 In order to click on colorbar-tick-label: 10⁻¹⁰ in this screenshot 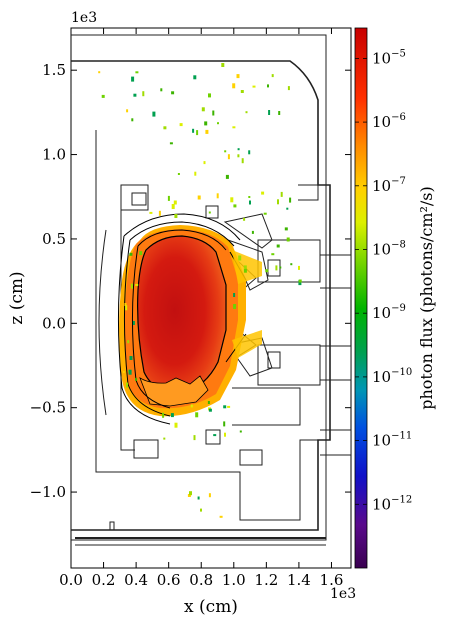, I will do `click(392, 376)`.